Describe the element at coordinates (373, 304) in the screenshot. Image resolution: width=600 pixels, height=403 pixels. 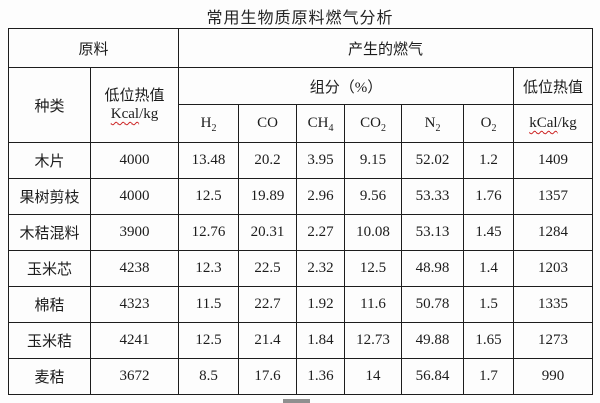
I see `cell-co2: 11.6` at that location.